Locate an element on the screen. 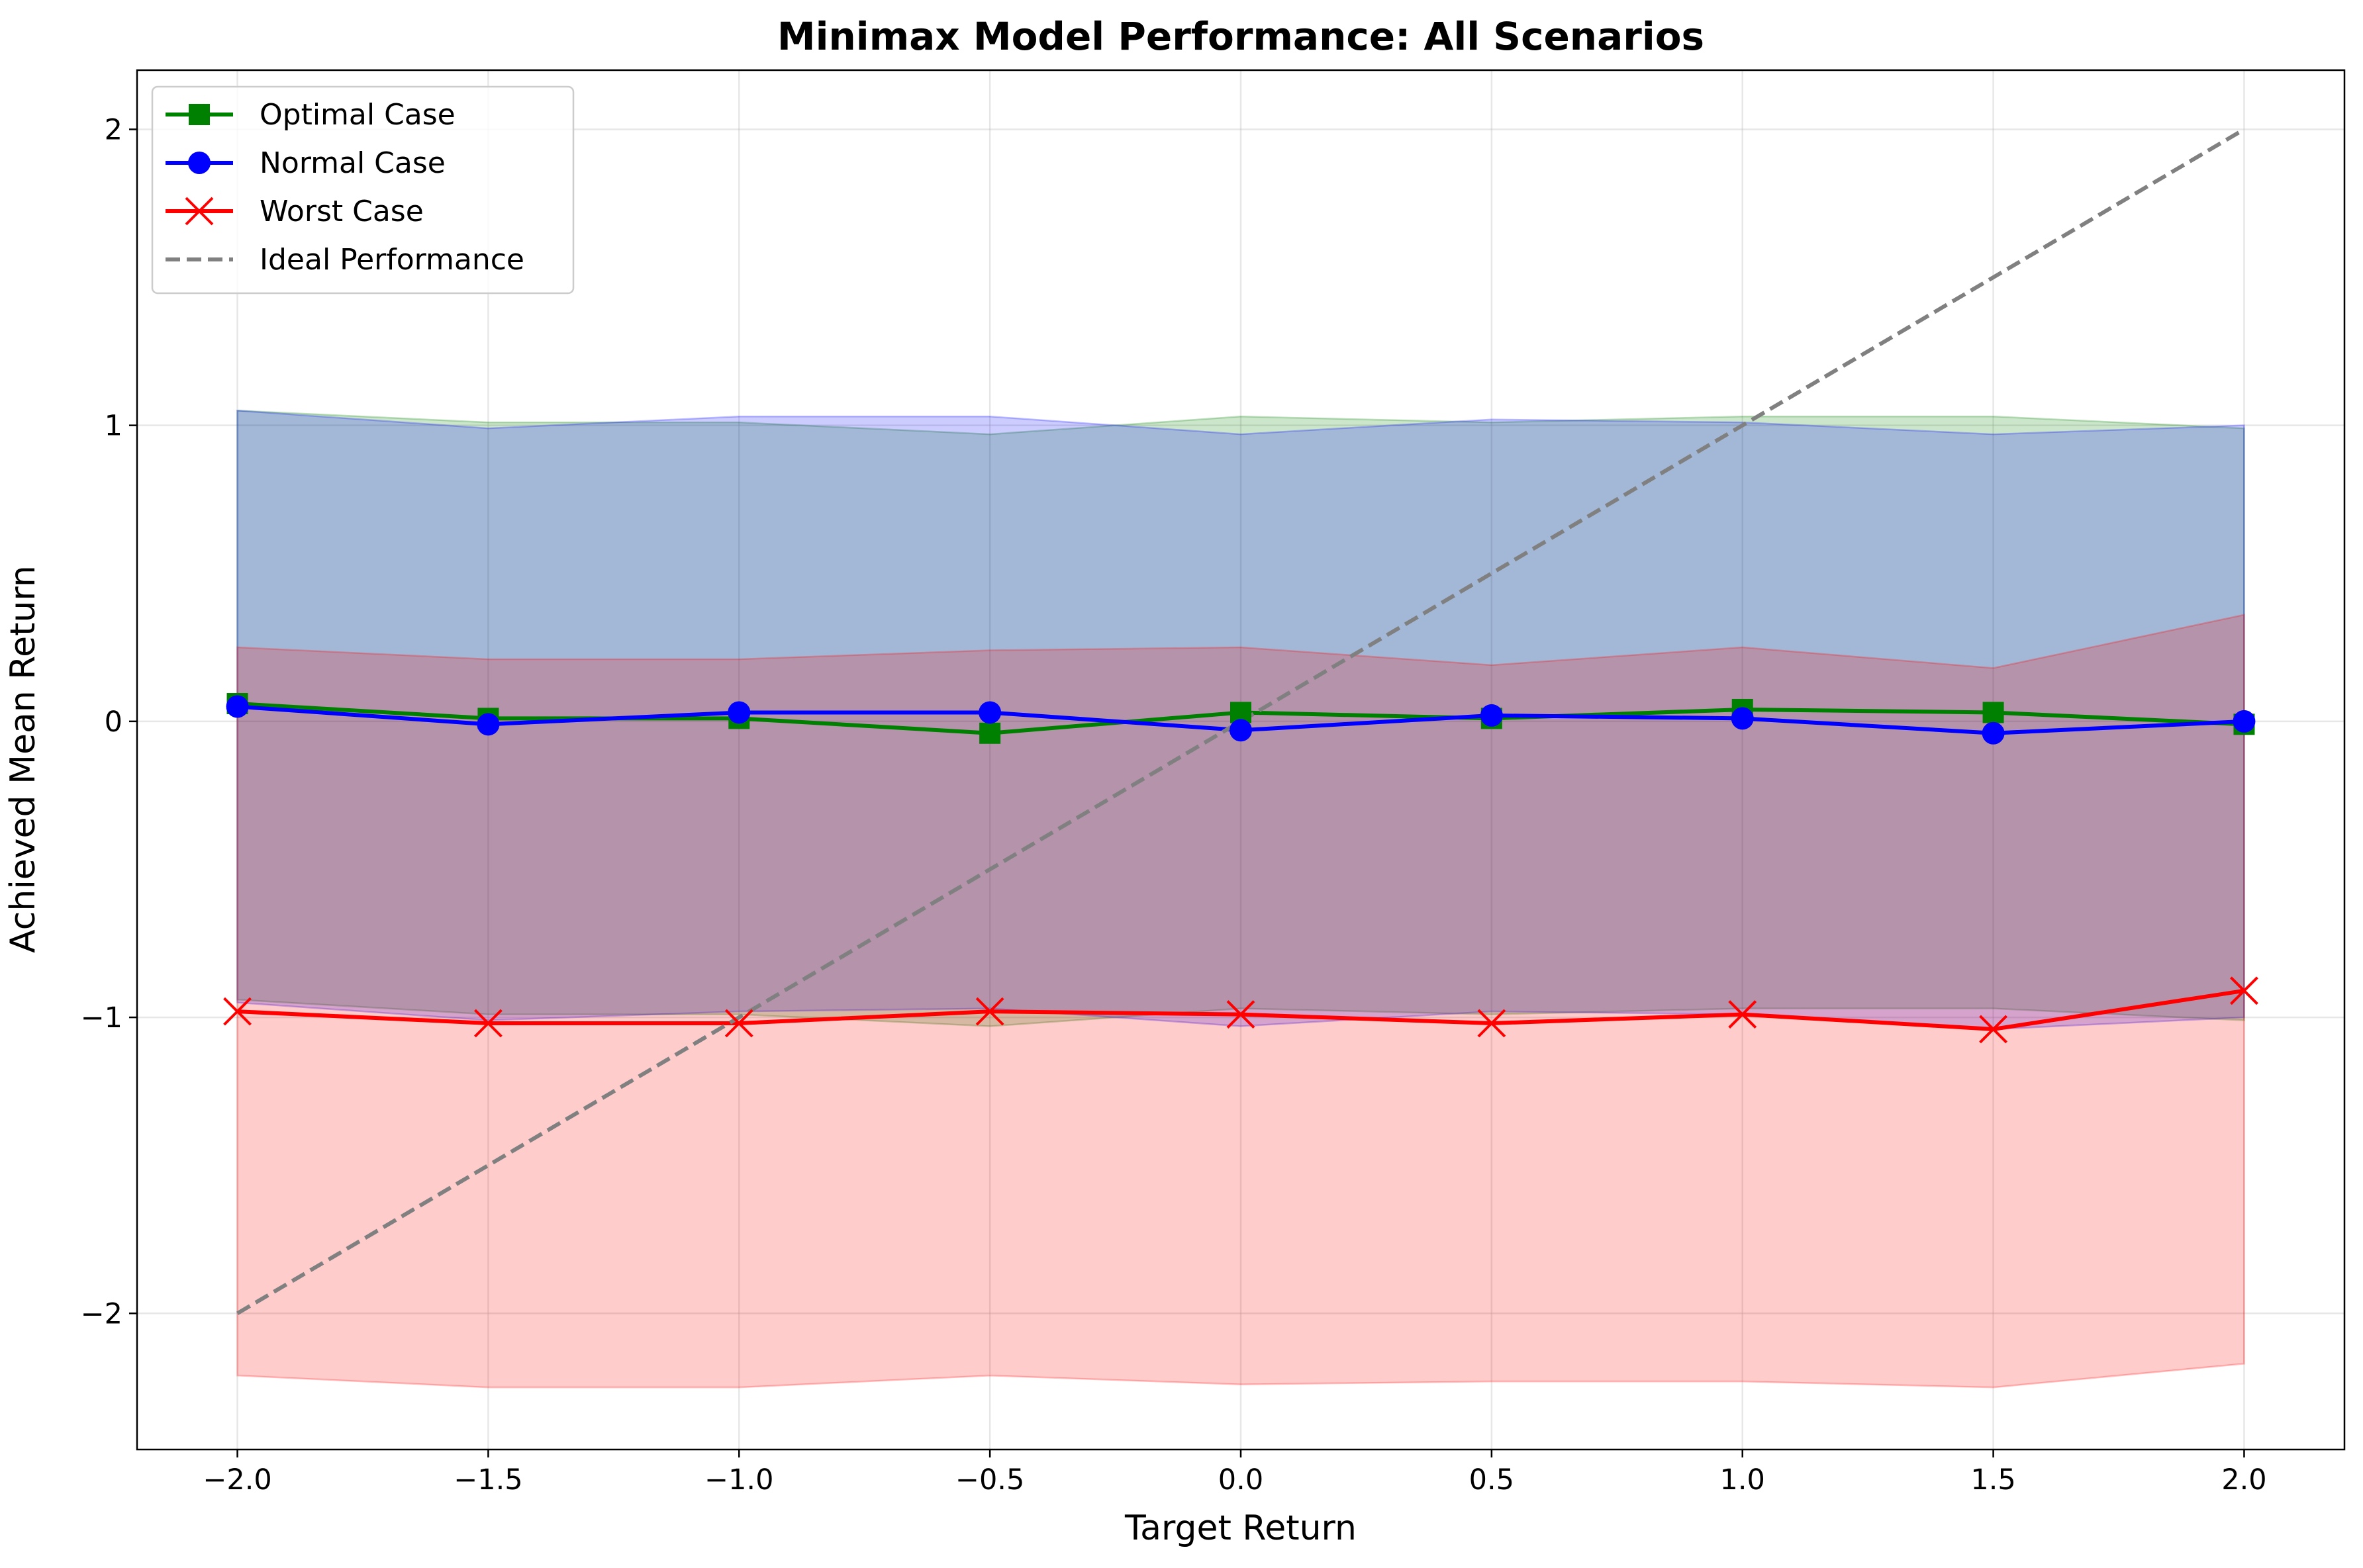 The height and width of the screenshot is (1568, 2363). x-tick-label: 0.0 is located at coordinates (1240, 1480).